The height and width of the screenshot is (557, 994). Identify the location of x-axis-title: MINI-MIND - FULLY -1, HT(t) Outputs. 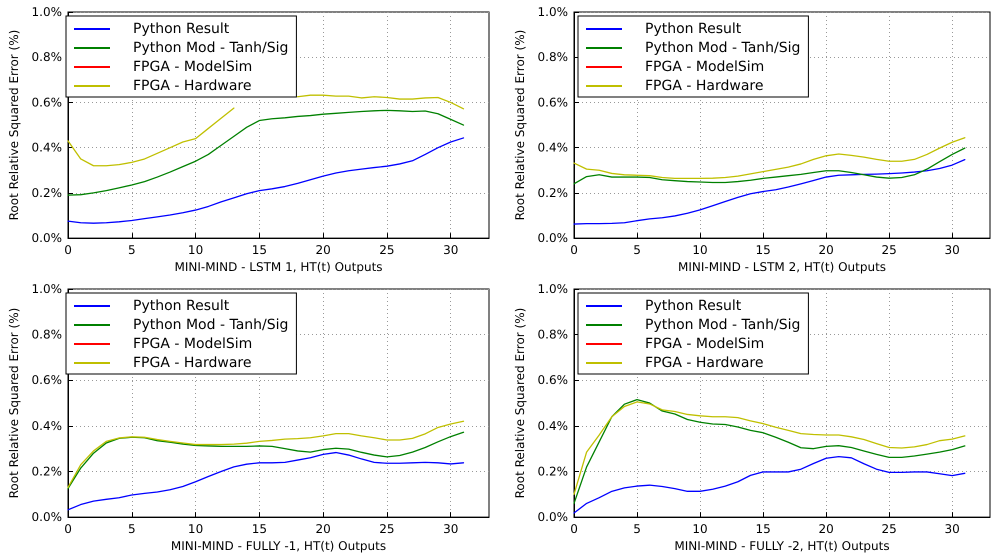
(278, 546).